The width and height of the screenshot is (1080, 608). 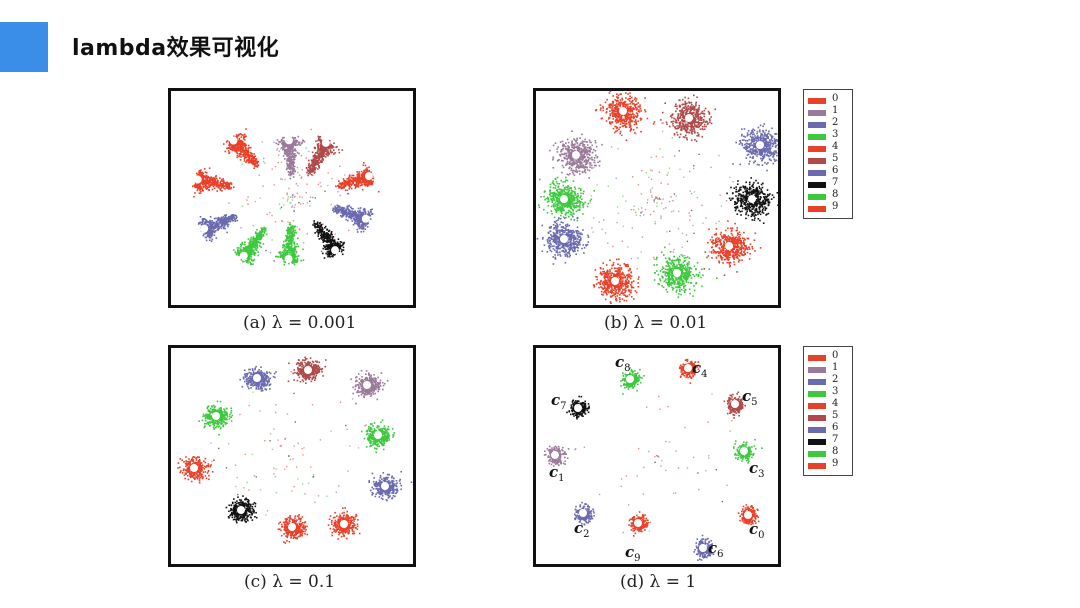 I want to click on center-label-c6: c6, so click(x=716, y=549).